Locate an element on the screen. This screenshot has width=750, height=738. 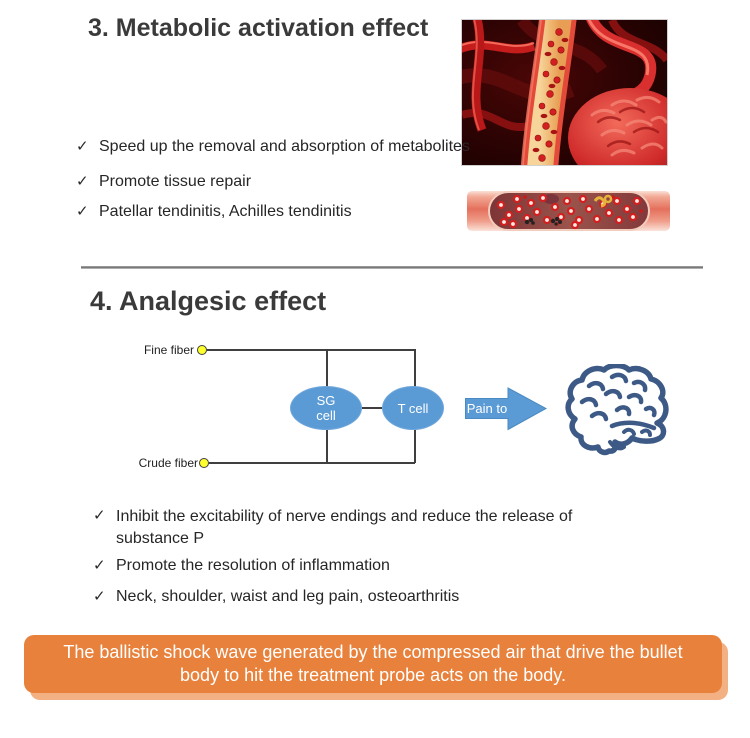
brain-icon is located at coordinates (617, 410).